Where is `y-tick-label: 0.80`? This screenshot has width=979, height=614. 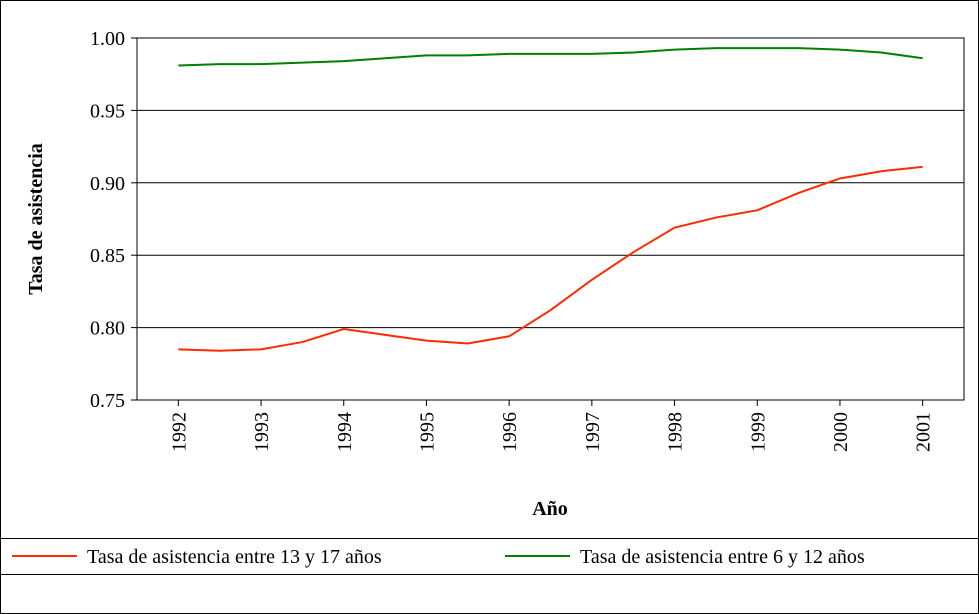
y-tick-label: 0.80 is located at coordinates (107, 329).